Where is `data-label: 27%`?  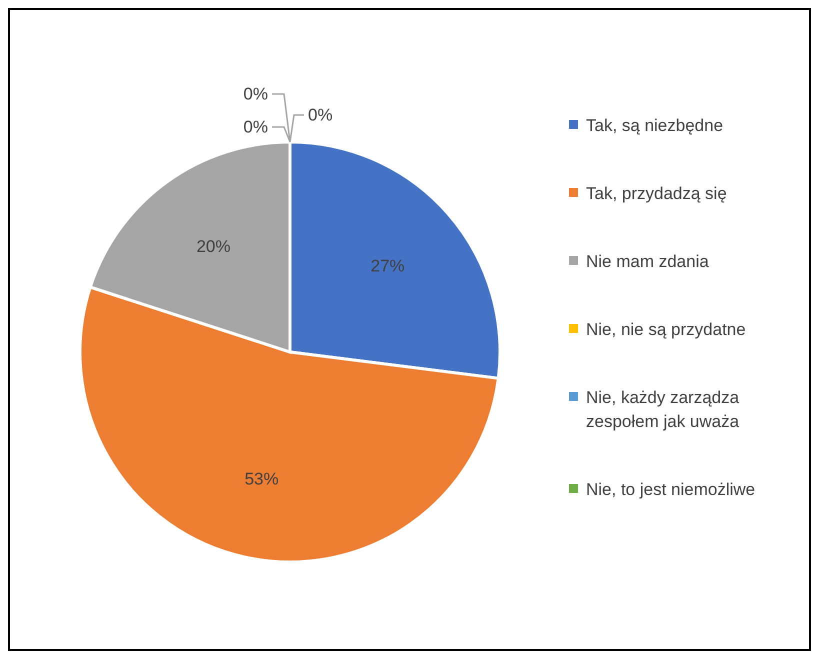 data-label: 27% is located at coordinates (387, 266).